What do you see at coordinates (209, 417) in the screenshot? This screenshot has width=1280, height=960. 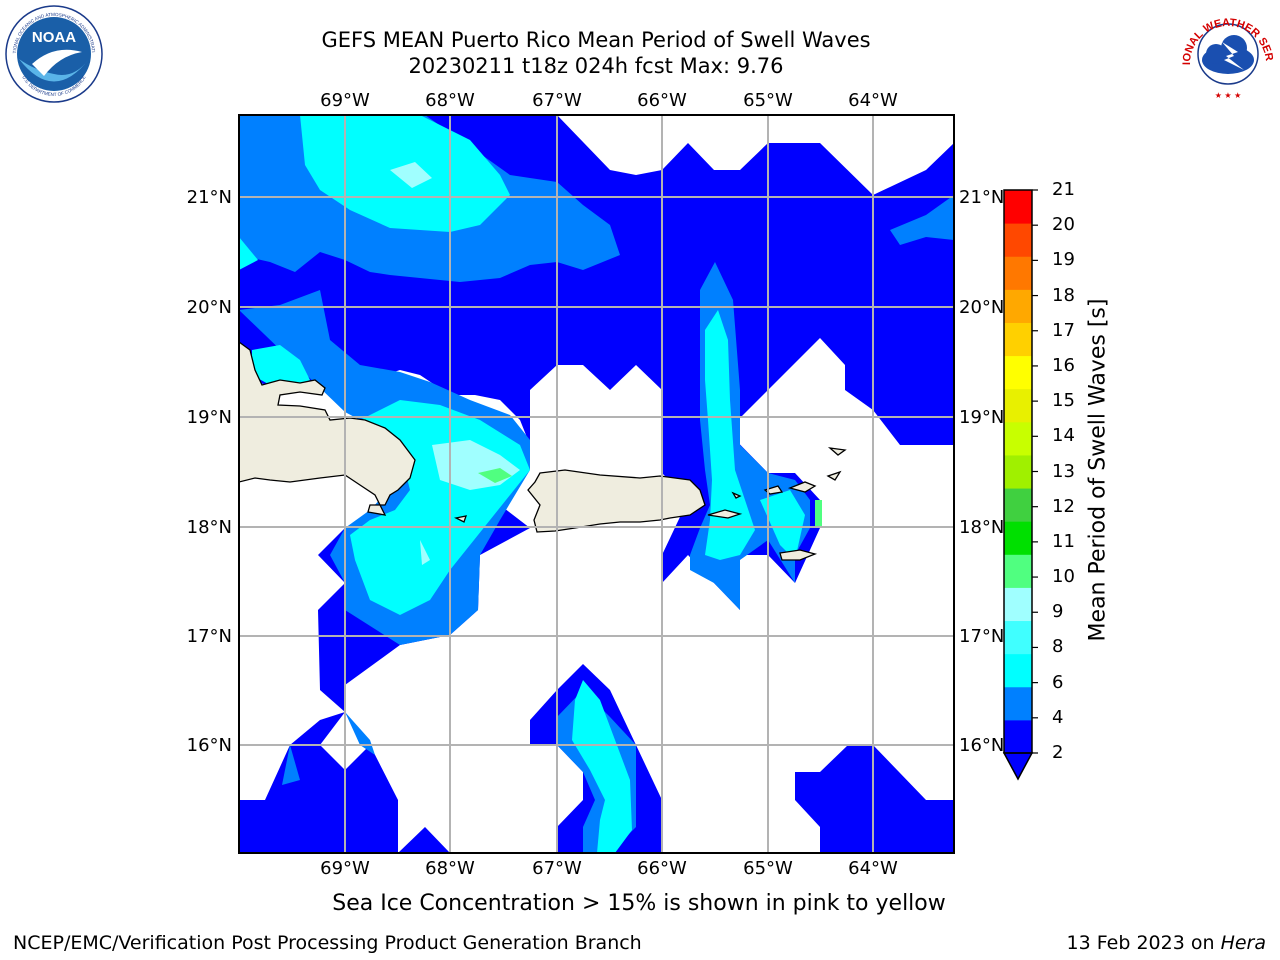 I see `lat-label-left: 19°N` at bounding box center [209, 417].